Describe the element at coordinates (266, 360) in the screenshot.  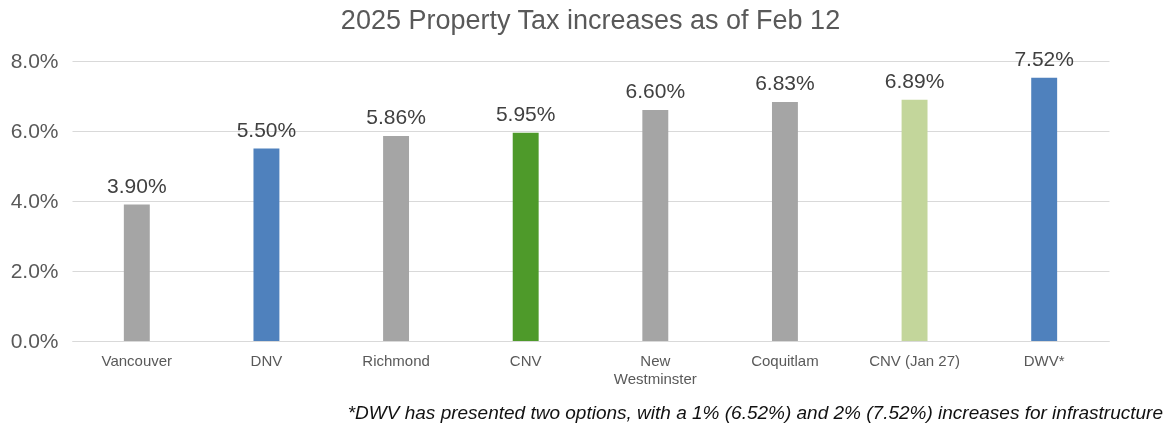
I see `x-tick-label: DNV` at that location.